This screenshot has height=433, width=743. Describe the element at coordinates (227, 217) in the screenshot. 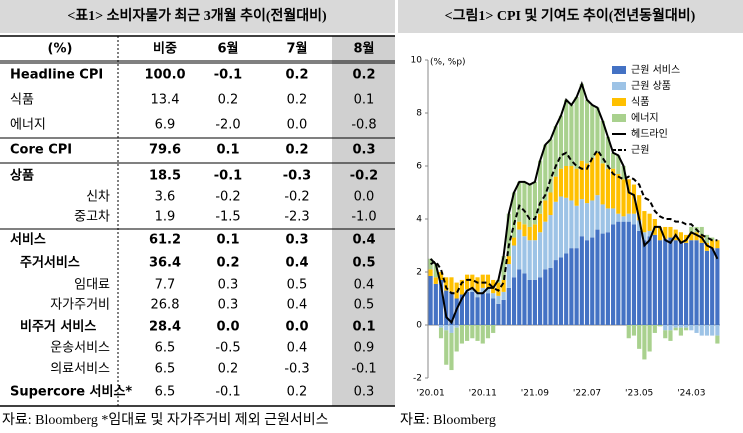

I see `cell-value: -1.5` at that location.